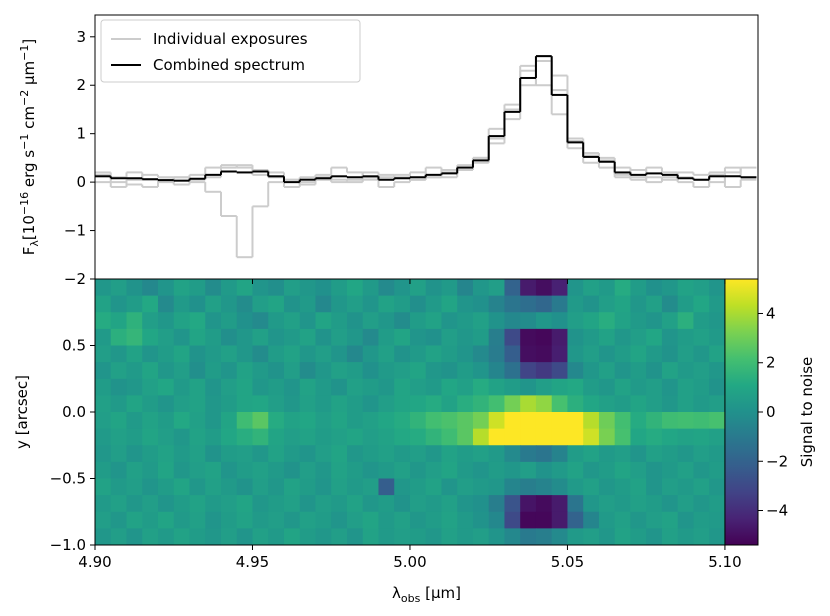 The width and height of the screenshot is (830, 616). Describe the element at coordinates (24, 53) in the screenshot. I see `y-axis-label-part: −1` at that location.